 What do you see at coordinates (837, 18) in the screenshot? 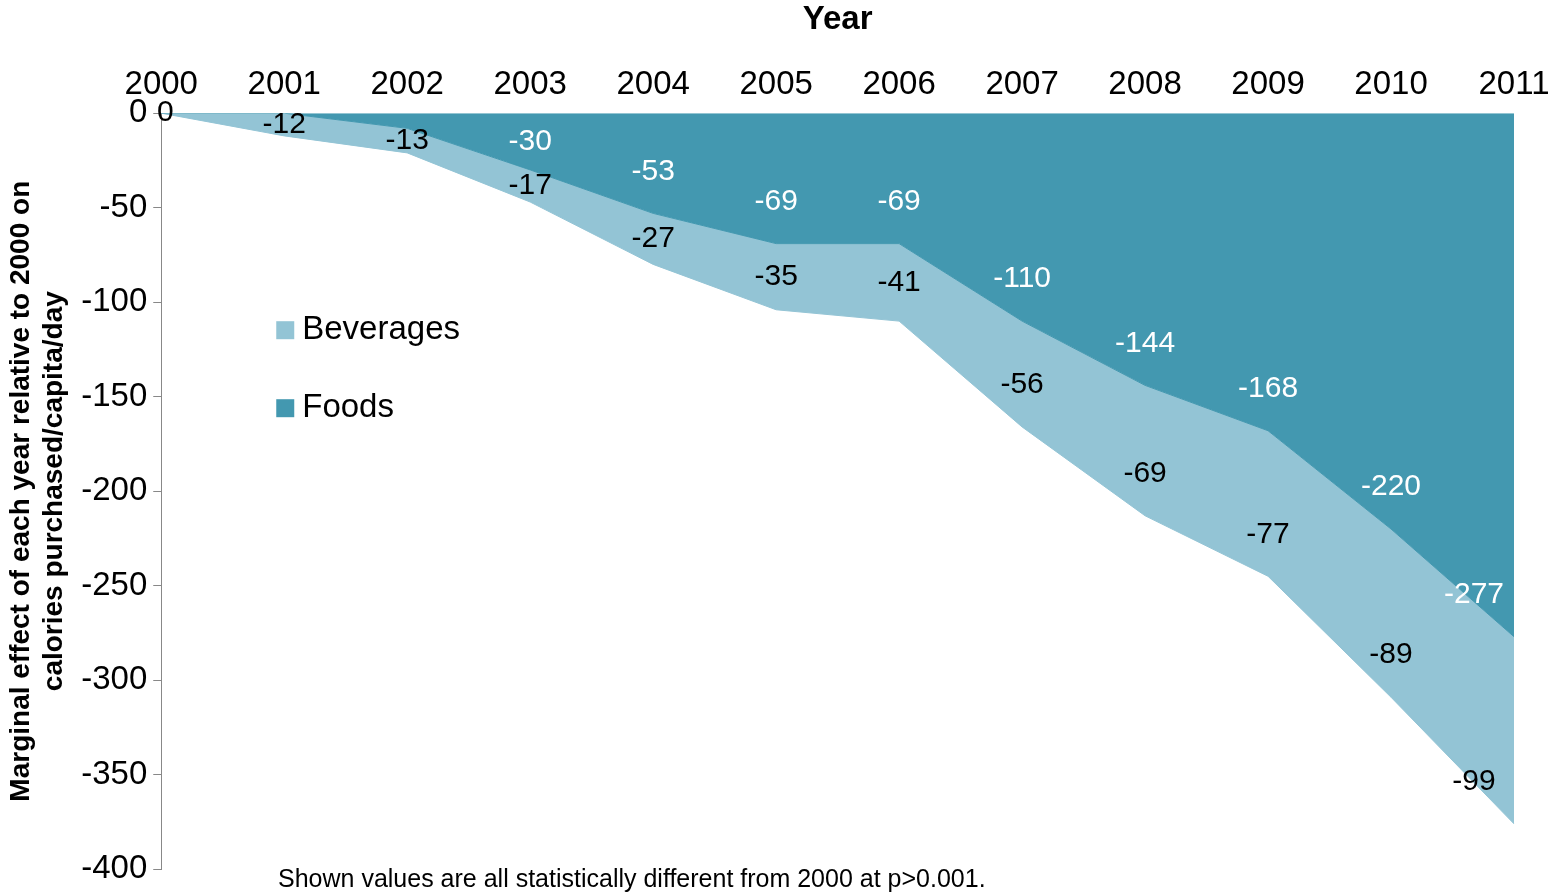
I see `x-axis-title: Year` at bounding box center [837, 18].